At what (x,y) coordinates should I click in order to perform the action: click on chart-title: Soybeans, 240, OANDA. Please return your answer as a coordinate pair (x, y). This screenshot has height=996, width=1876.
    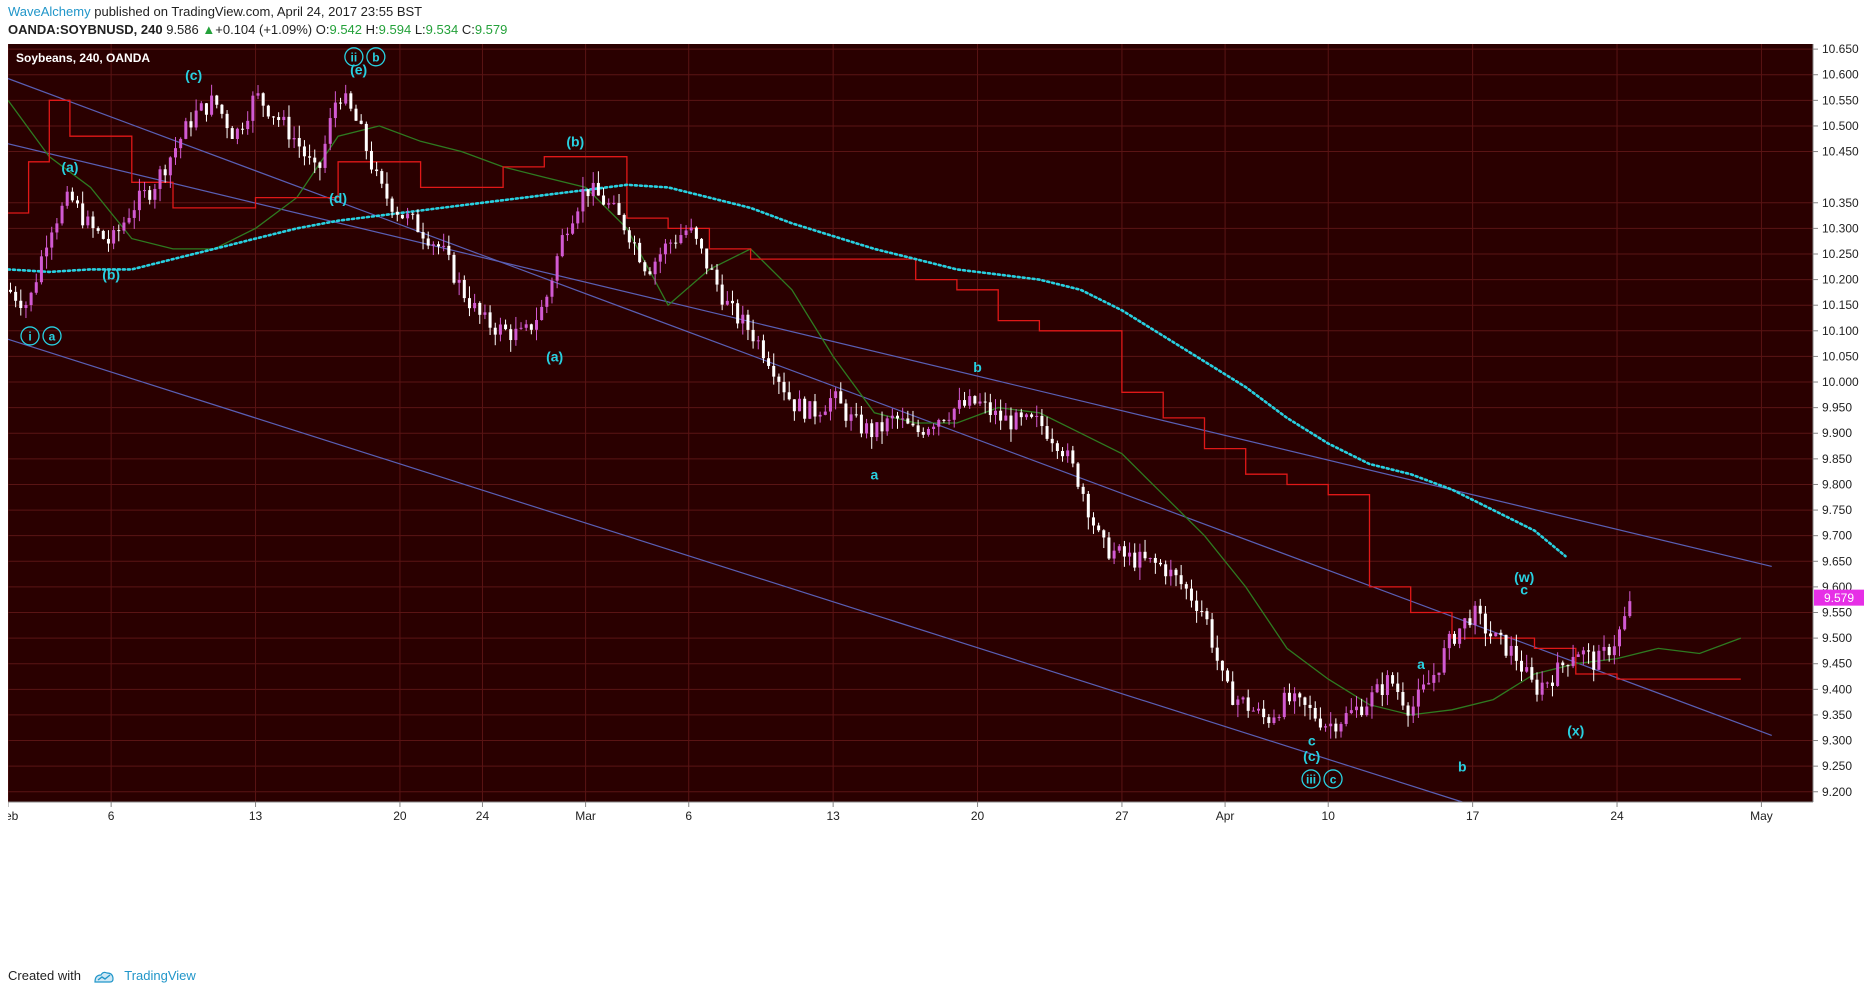
    Looking at the image, I should click on (83, 58).